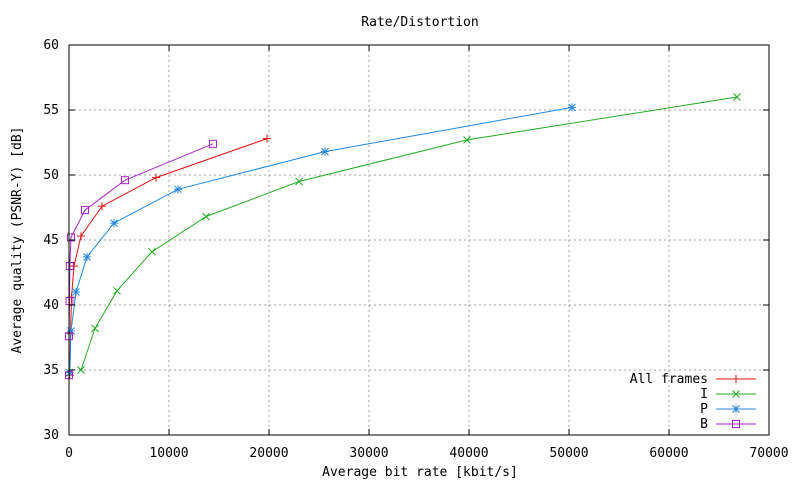 Image resolution: width=800 pixels, height=484 pixels. Describe the element at coordinates (568, 453) in the screenshot. I see `x-tick-label: 50000` at that location.